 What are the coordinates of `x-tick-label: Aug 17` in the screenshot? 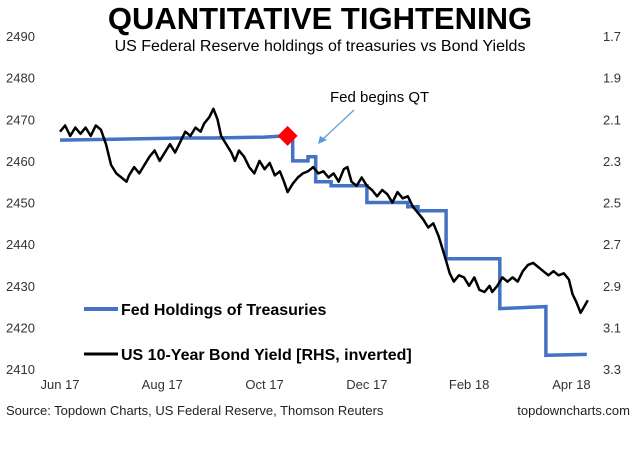 It's located at (162, 384).